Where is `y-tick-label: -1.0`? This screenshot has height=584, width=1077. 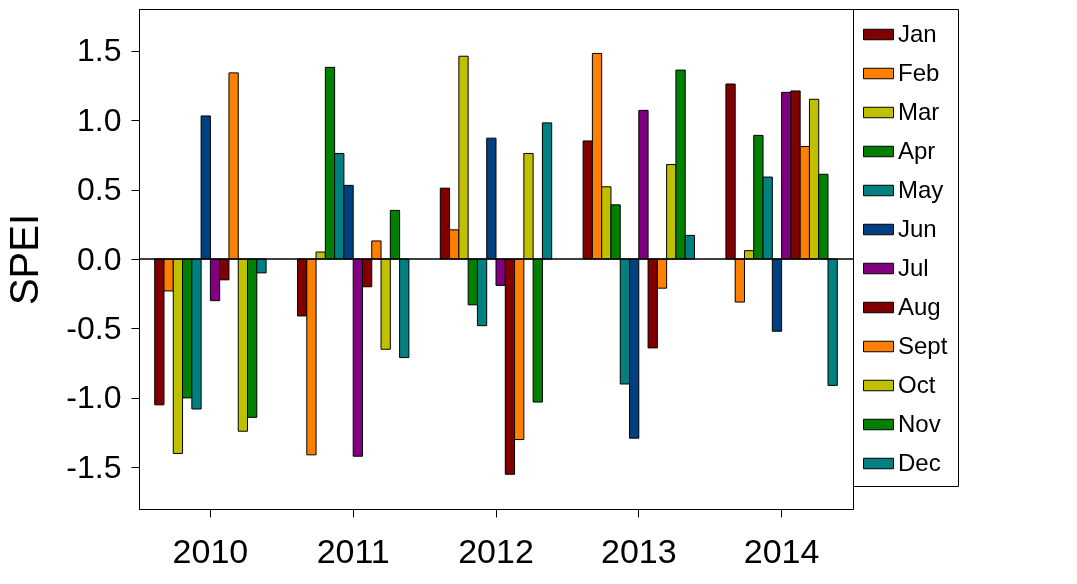 y-tick-label: -1.0 is located at coordinates (94, 397).